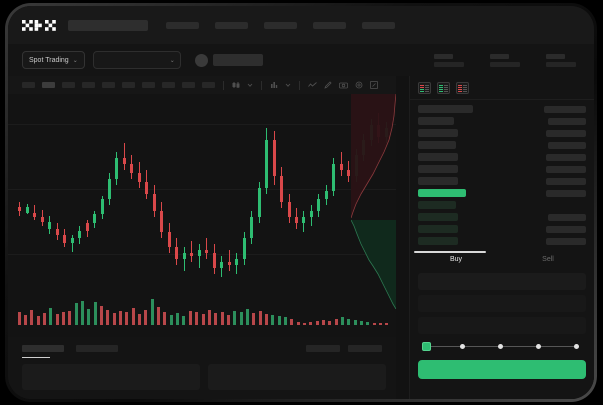  Describe the element at coordinates (136, 60) in the screenshot. I see `pair-selector: ⌄` at that location.